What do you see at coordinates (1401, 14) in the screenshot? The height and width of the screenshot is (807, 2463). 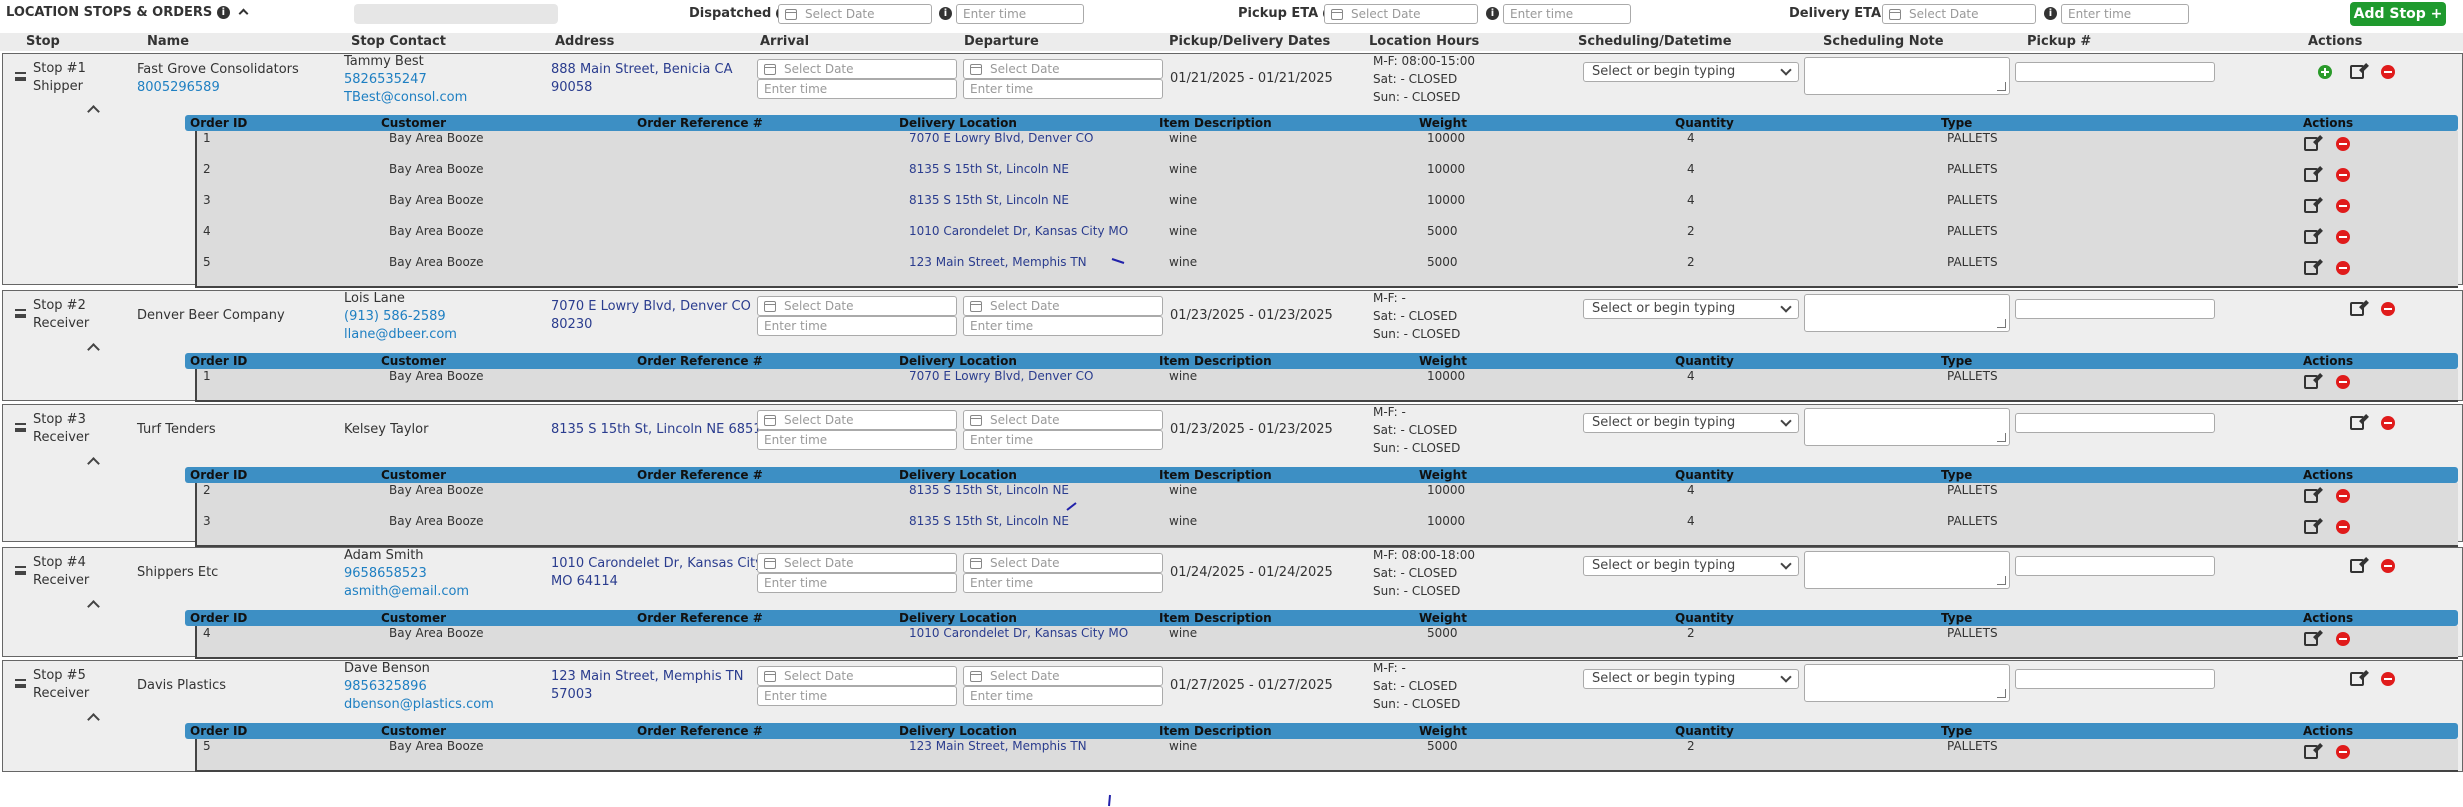 I see `pickup-eta-date-input: Select Date` at bounding box center [1401, 14].